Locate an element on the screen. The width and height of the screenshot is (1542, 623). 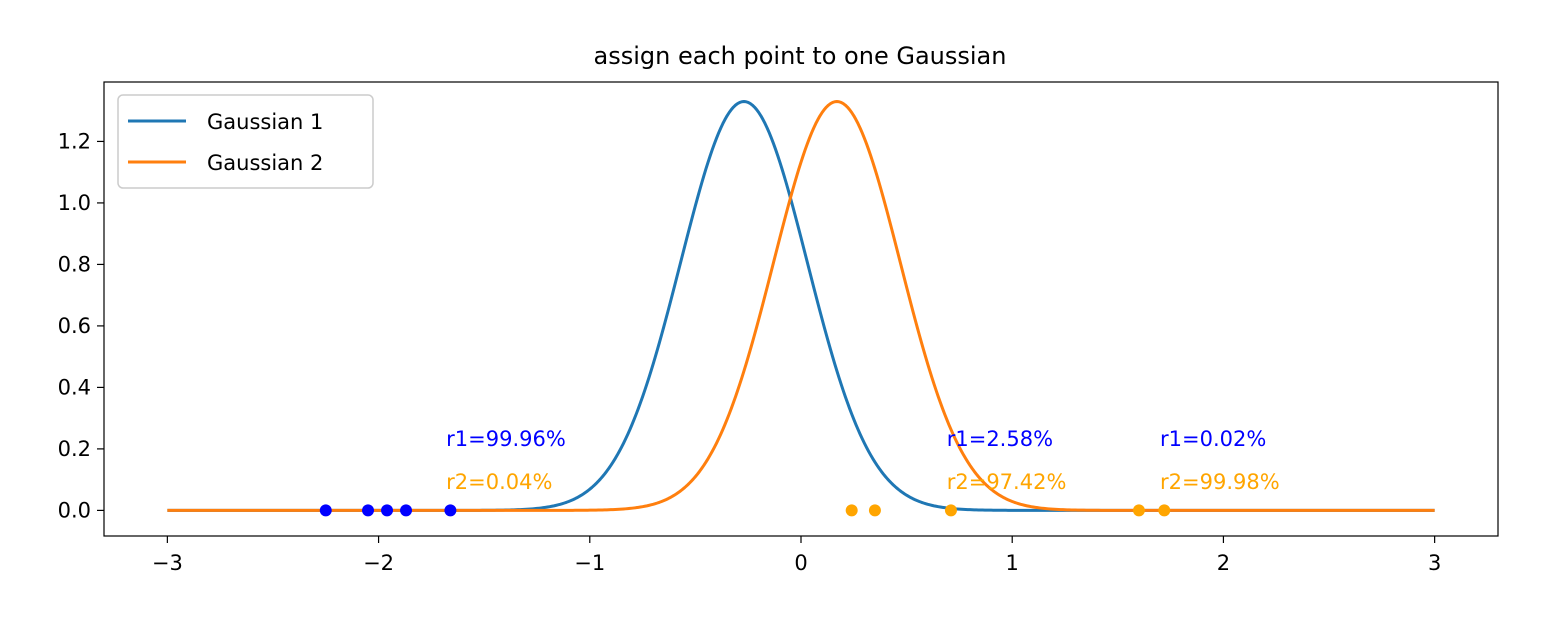
y-tick-label: 1.2 is located at coordinates (74, 141).